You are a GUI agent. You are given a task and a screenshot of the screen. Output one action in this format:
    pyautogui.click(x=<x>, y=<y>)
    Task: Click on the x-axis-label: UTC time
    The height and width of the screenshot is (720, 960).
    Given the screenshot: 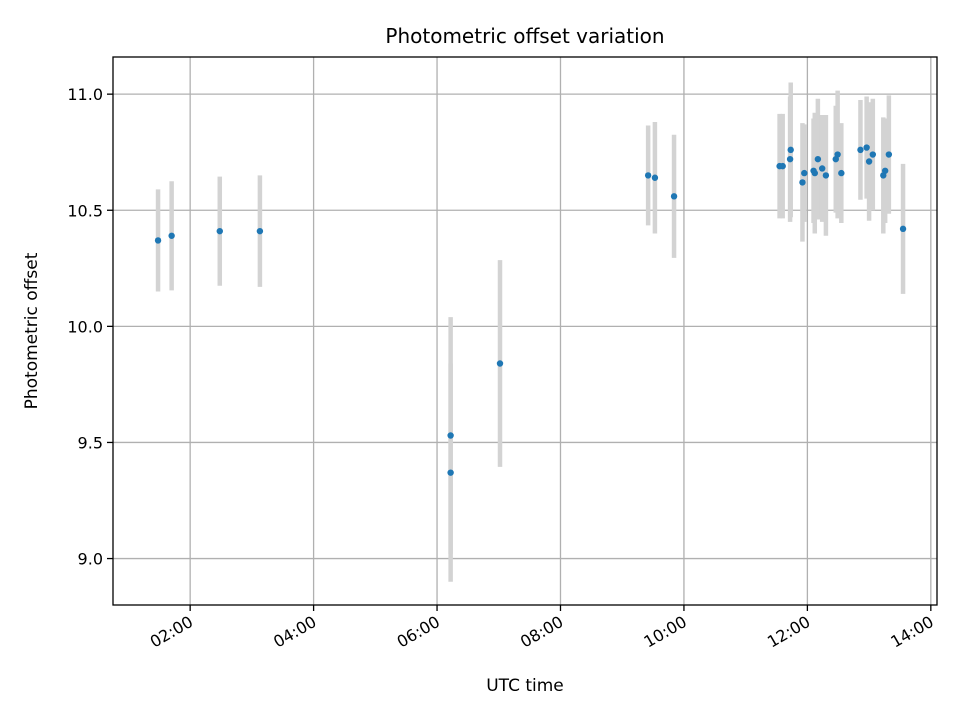 What is the action you would take?
    pyautogui.click(x=525, y=686)
    